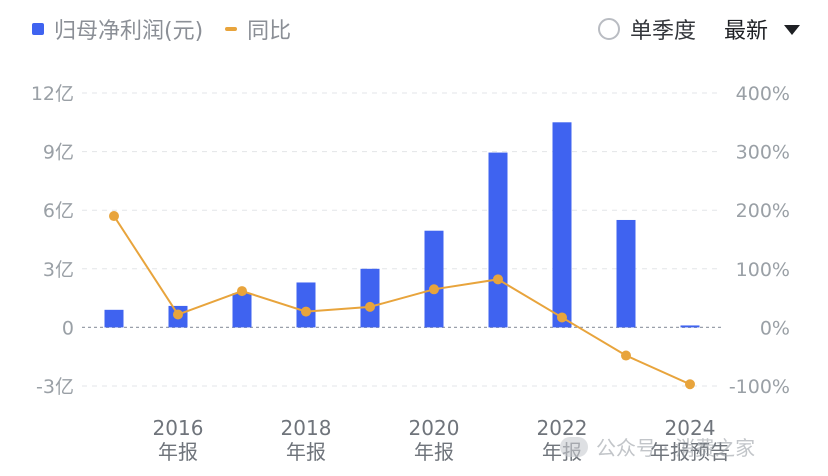 The image size is (828, 476). Describe the element at coordinates (434, 428) in the screenshot. I see `x-tick-year: 2020` at that location.